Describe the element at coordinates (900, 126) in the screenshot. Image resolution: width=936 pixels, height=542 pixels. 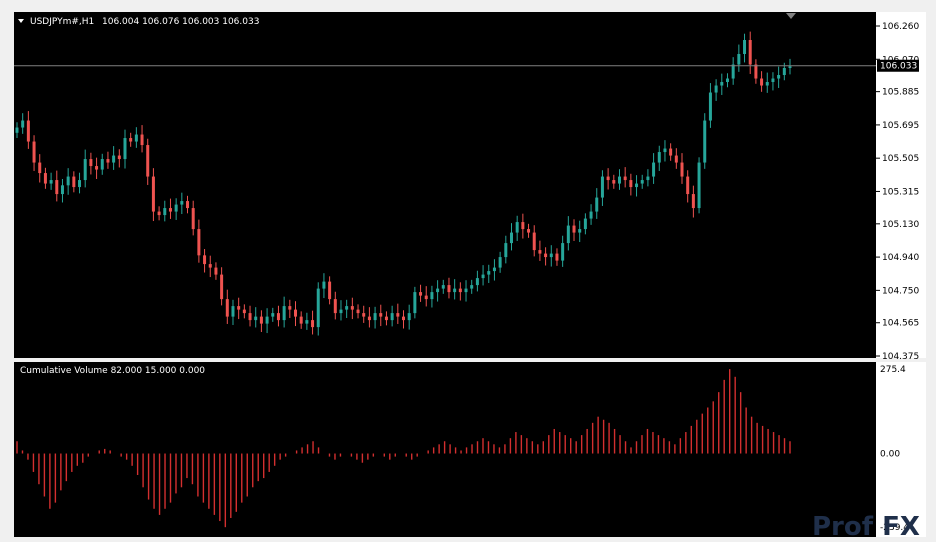
I see `price-tick-label: 105.695` at that location.